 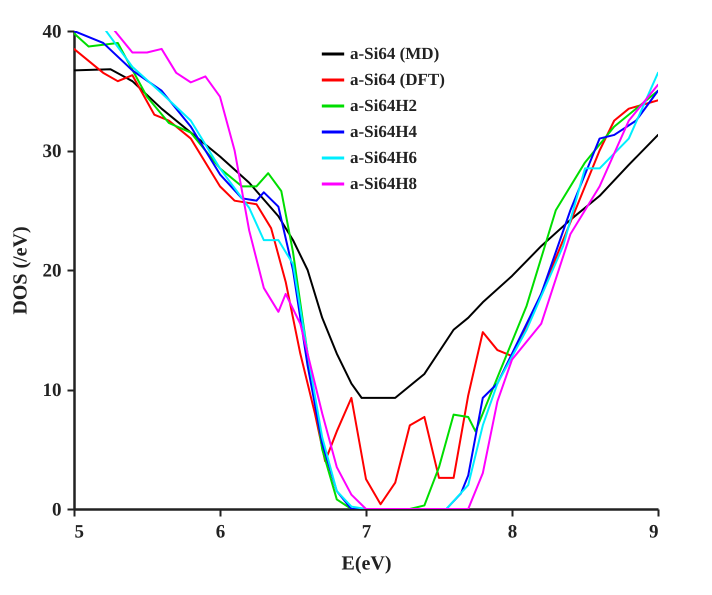 What do you see at coordinates (52, 390) in the screenshot?
I see `y-tick-label: 10` at bounding box center [52, 390].